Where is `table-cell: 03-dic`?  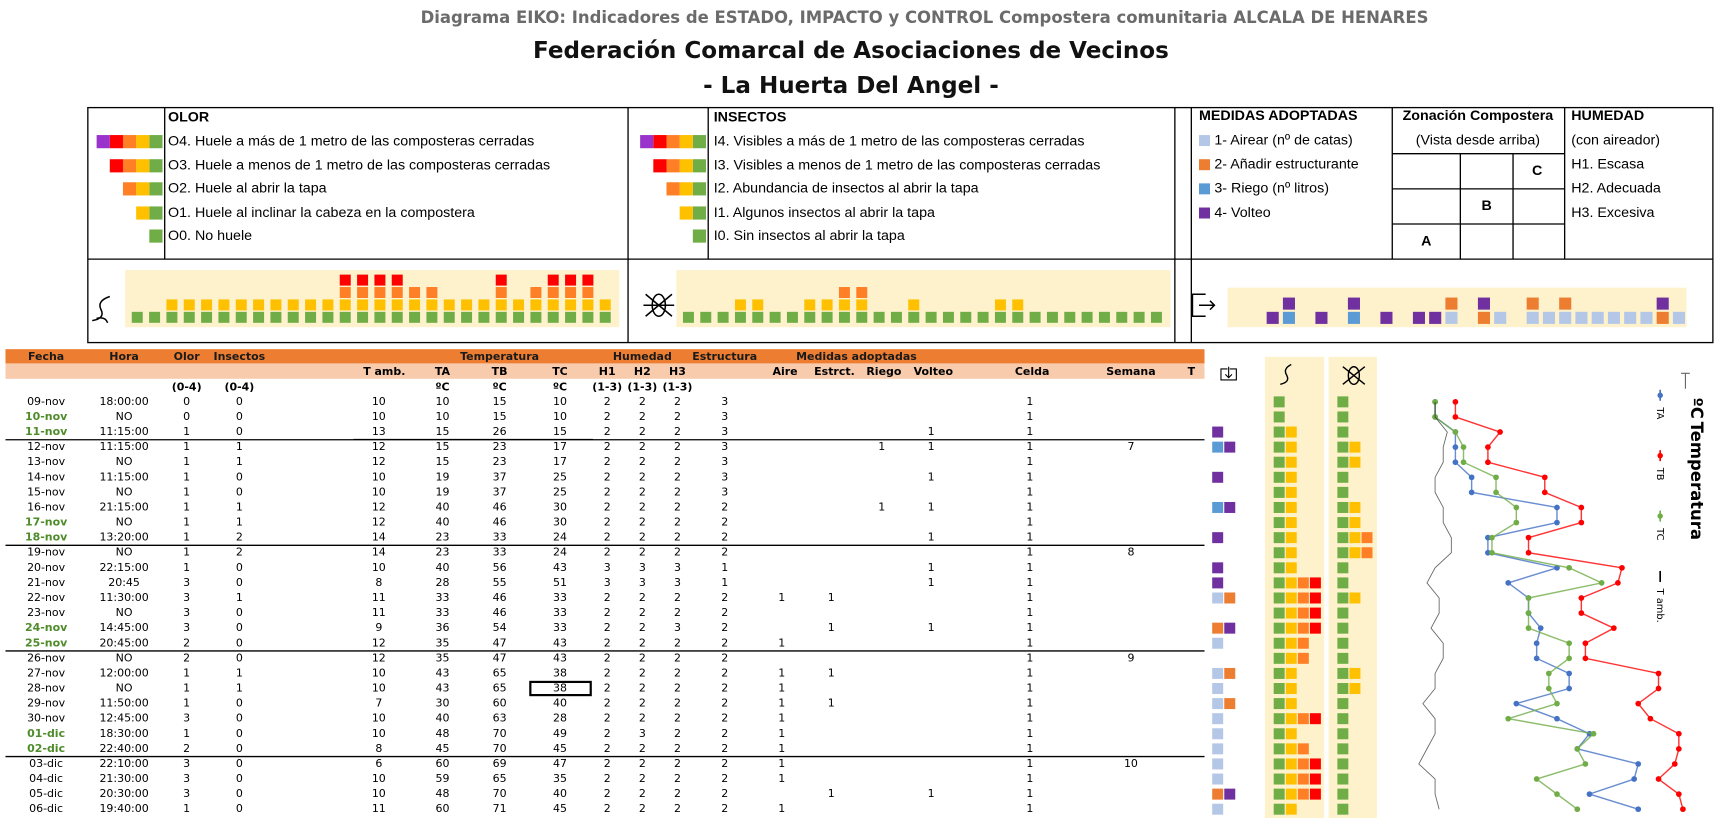 table-cell: 03-dic is located at coordinates (46, 763).